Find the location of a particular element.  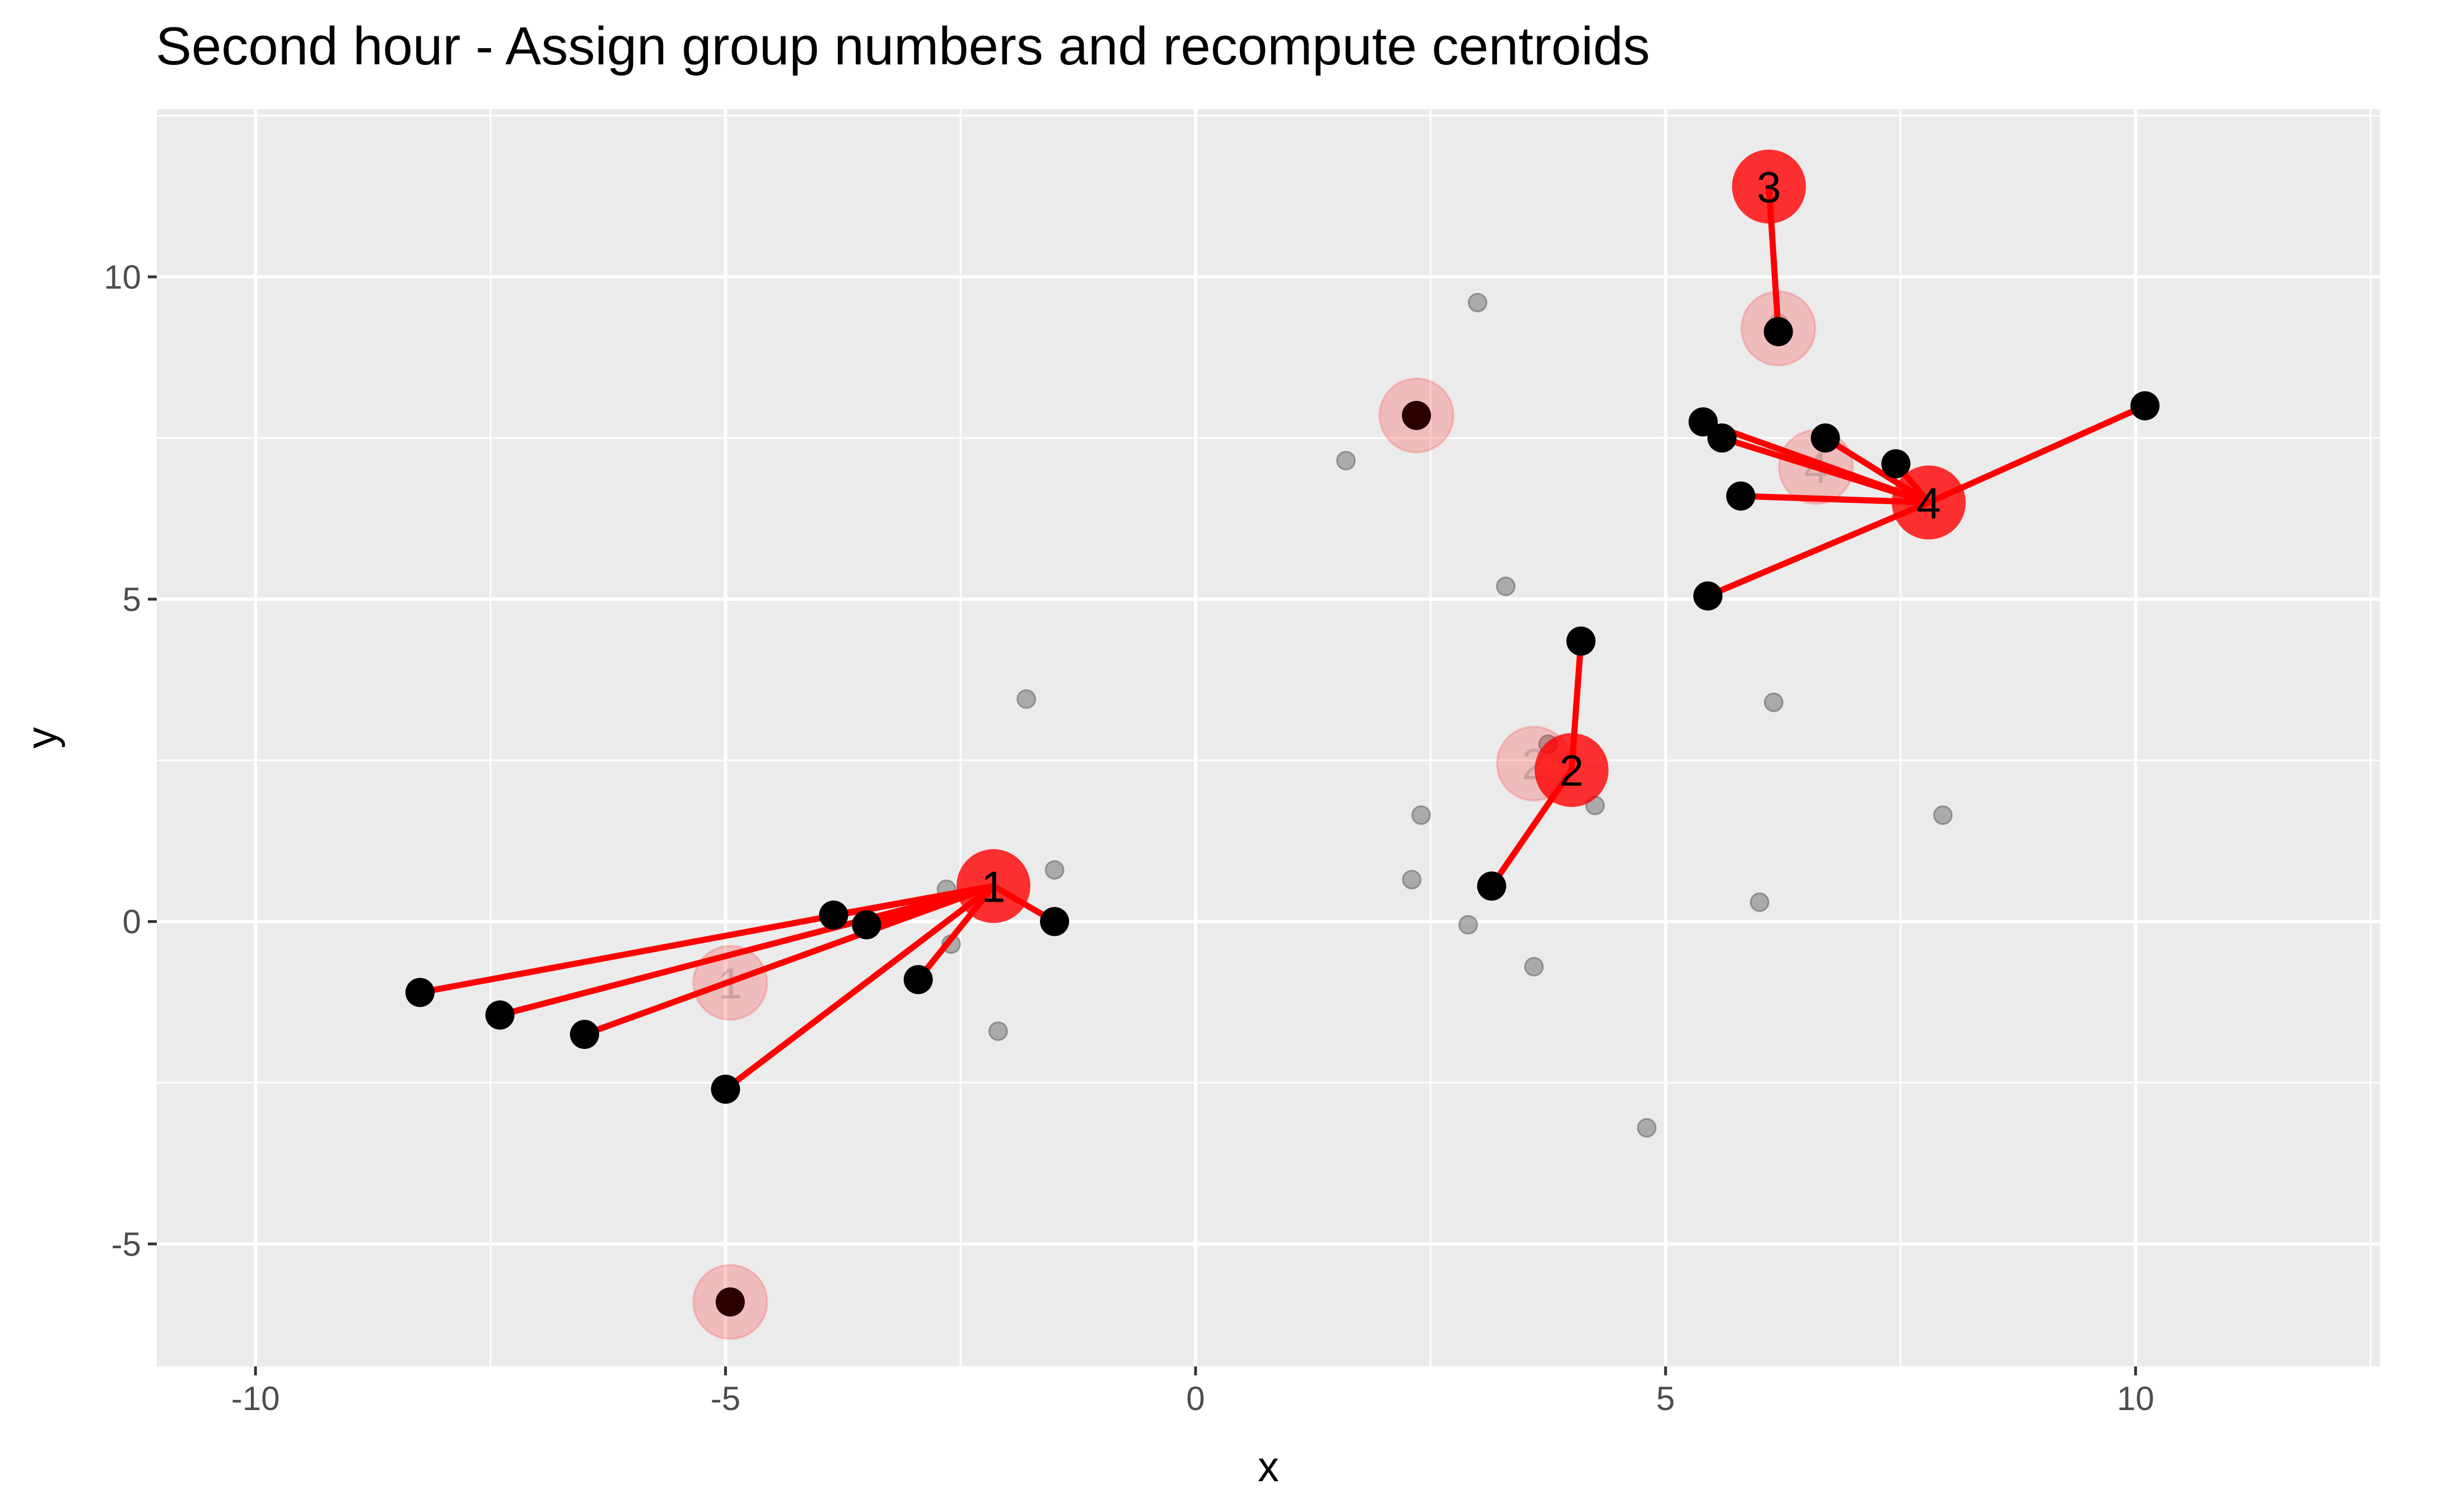

new-centroid-label: 2 is located at coordinates (1572, 770).